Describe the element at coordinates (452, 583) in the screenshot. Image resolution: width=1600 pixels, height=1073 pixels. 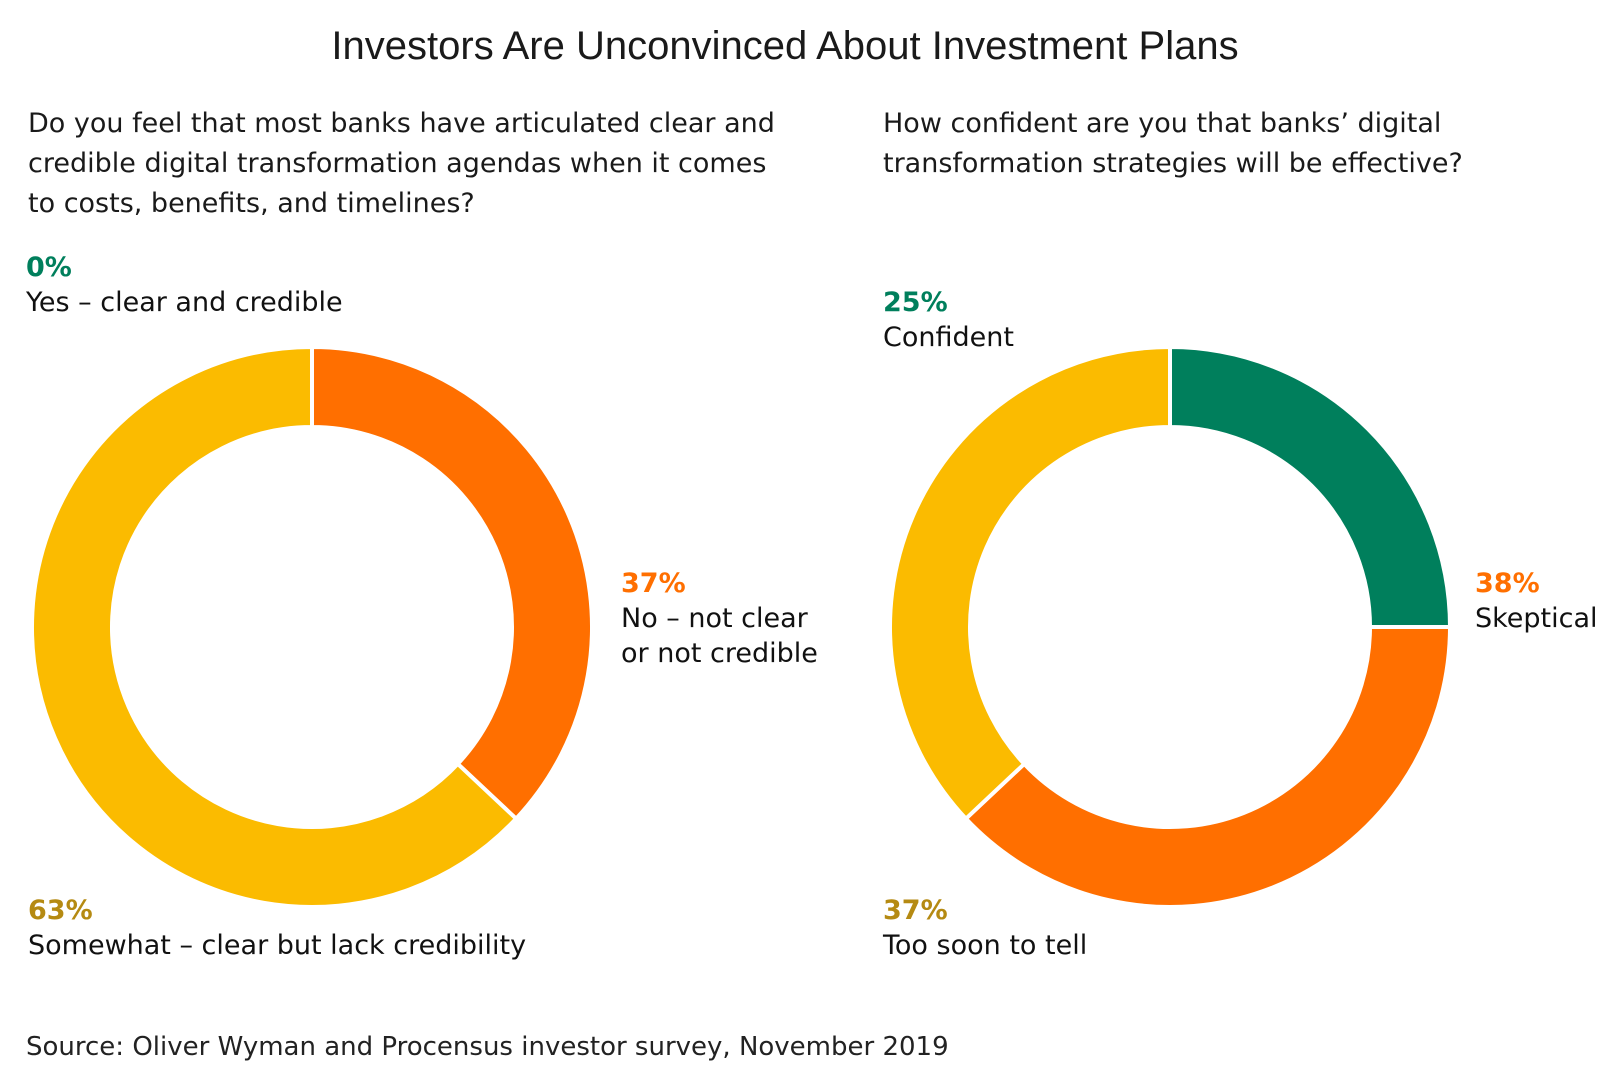
I see `slice-no` at that location.